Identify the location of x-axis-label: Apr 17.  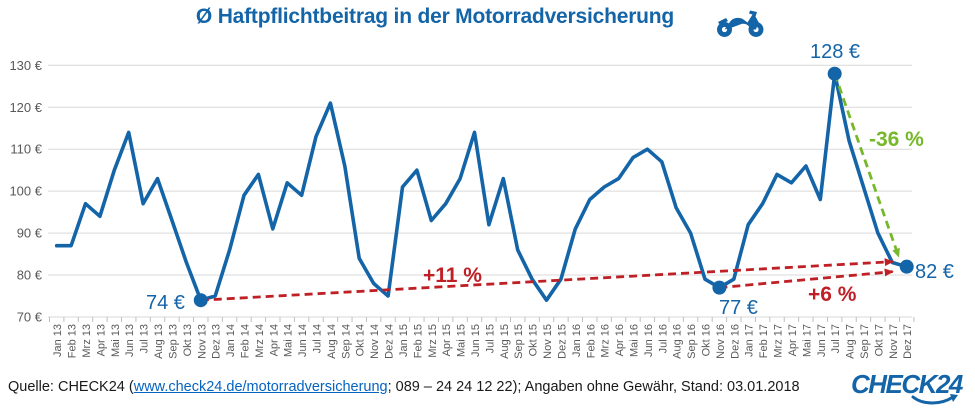
(793, 340).